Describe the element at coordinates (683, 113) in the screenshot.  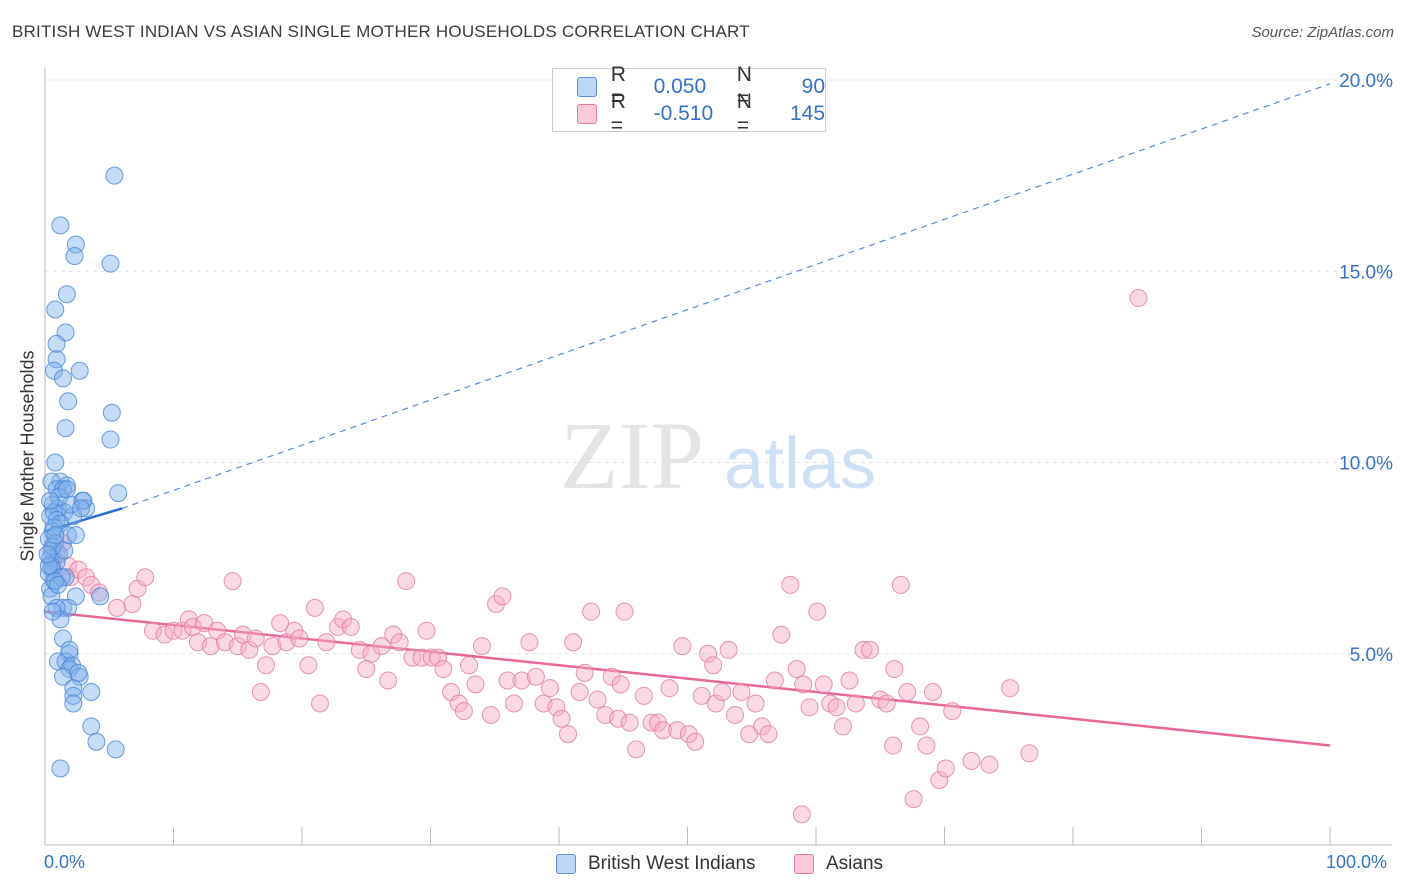
I see `legend-r-value: -0.510` at that location.